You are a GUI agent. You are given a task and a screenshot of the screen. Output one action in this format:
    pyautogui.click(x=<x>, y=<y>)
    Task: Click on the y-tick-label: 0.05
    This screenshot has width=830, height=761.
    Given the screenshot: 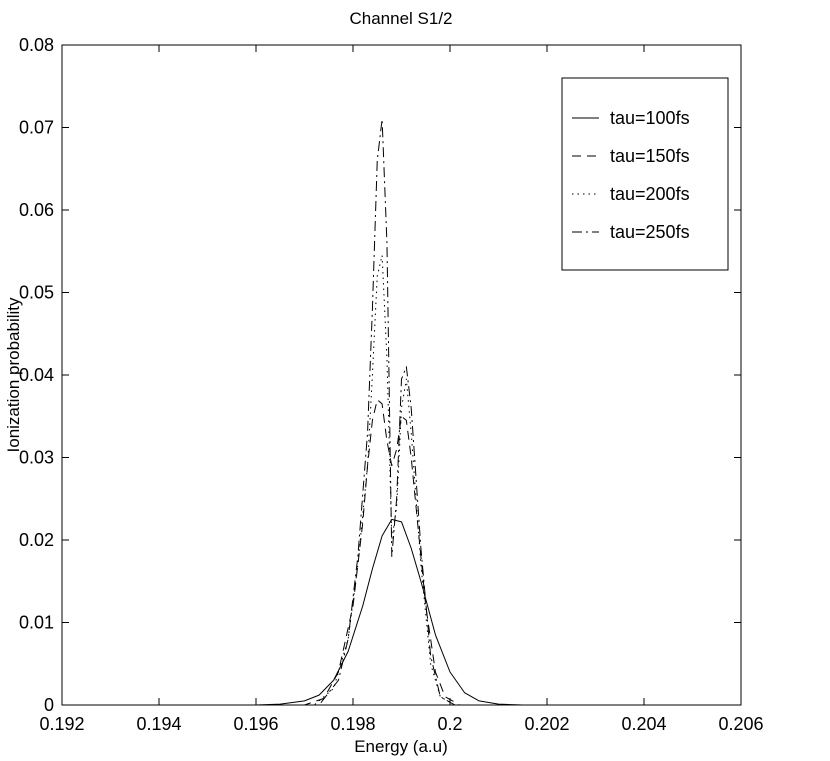 What is the action you would take?
    pyautogui.click(x=36, y=293)
    